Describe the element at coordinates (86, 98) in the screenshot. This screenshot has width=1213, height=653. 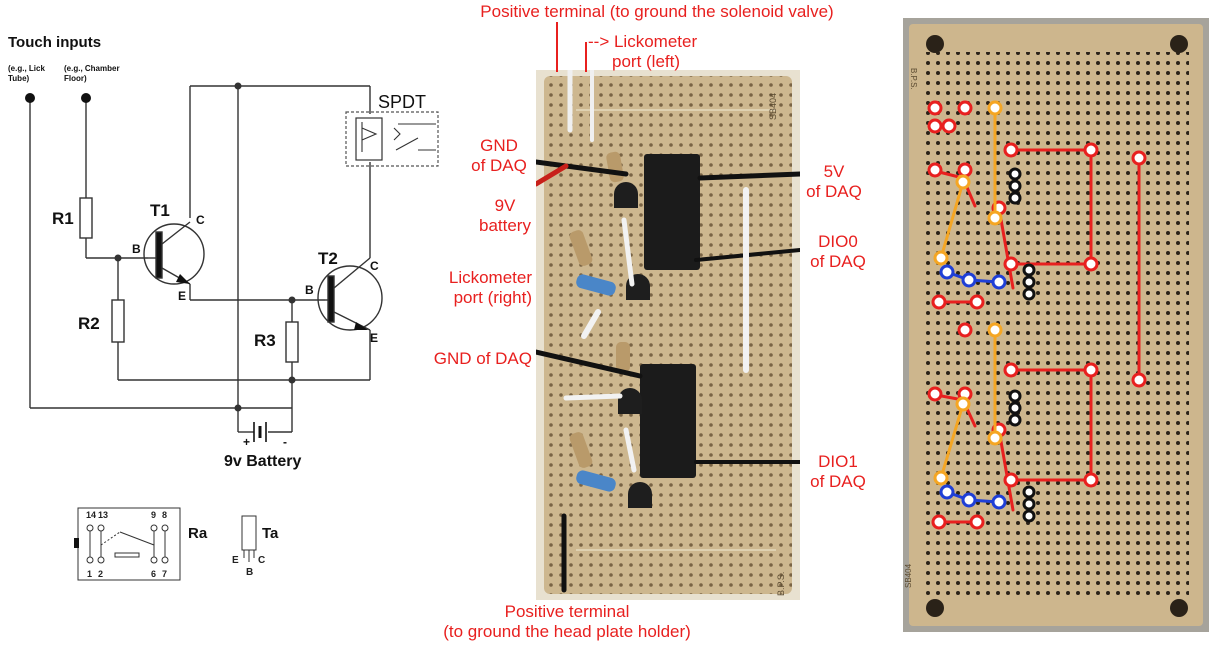
I see `touch-input-2-terminal` at that location.